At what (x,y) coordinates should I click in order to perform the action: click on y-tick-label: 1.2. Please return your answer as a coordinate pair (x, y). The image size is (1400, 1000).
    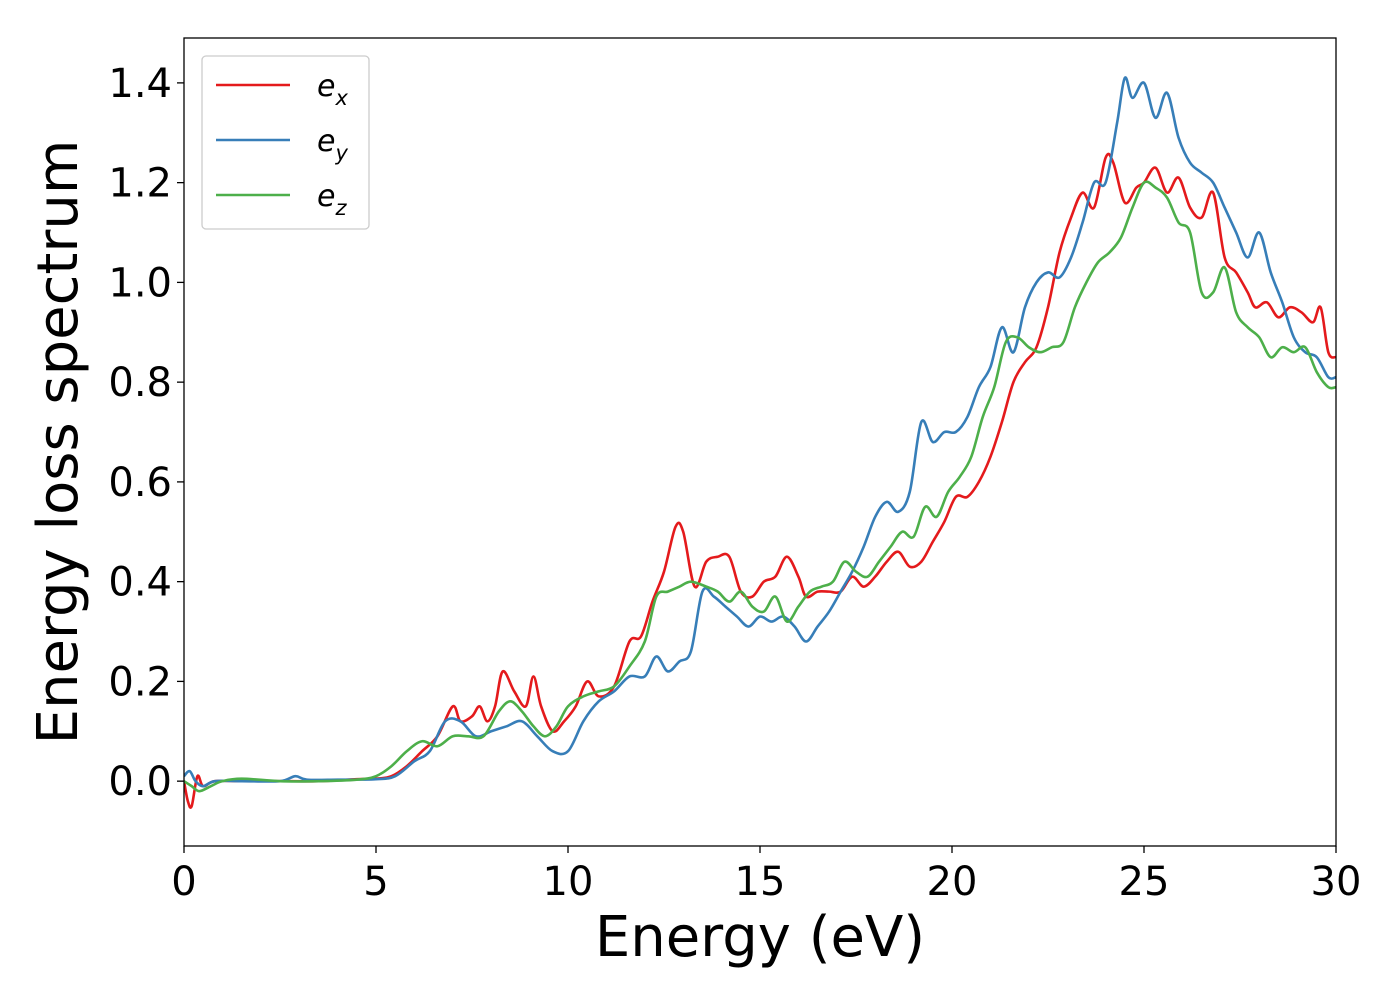
    Looking at the image, I should click on (140, 184).